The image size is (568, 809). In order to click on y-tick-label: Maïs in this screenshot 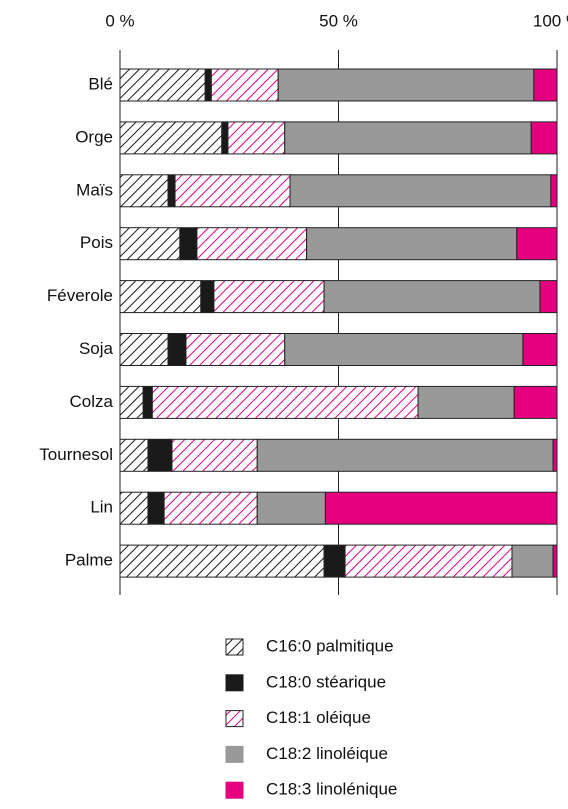, I will do `click(94, 189)`.